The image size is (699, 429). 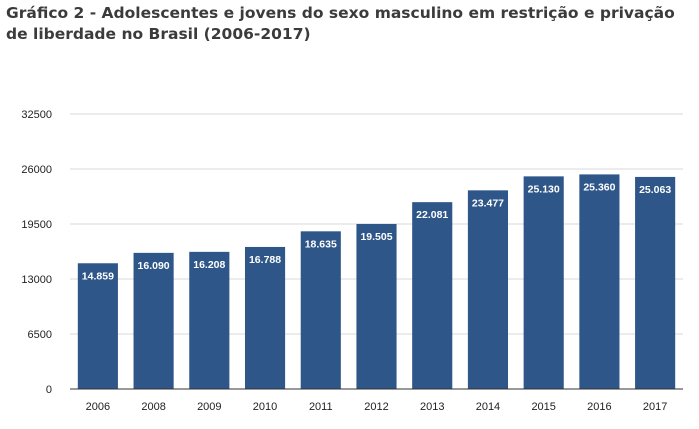 What do you see at coordinates (98, 407) in the screenshot?
I see `x-tick-label: 2006` at bounding box center [98, 407].